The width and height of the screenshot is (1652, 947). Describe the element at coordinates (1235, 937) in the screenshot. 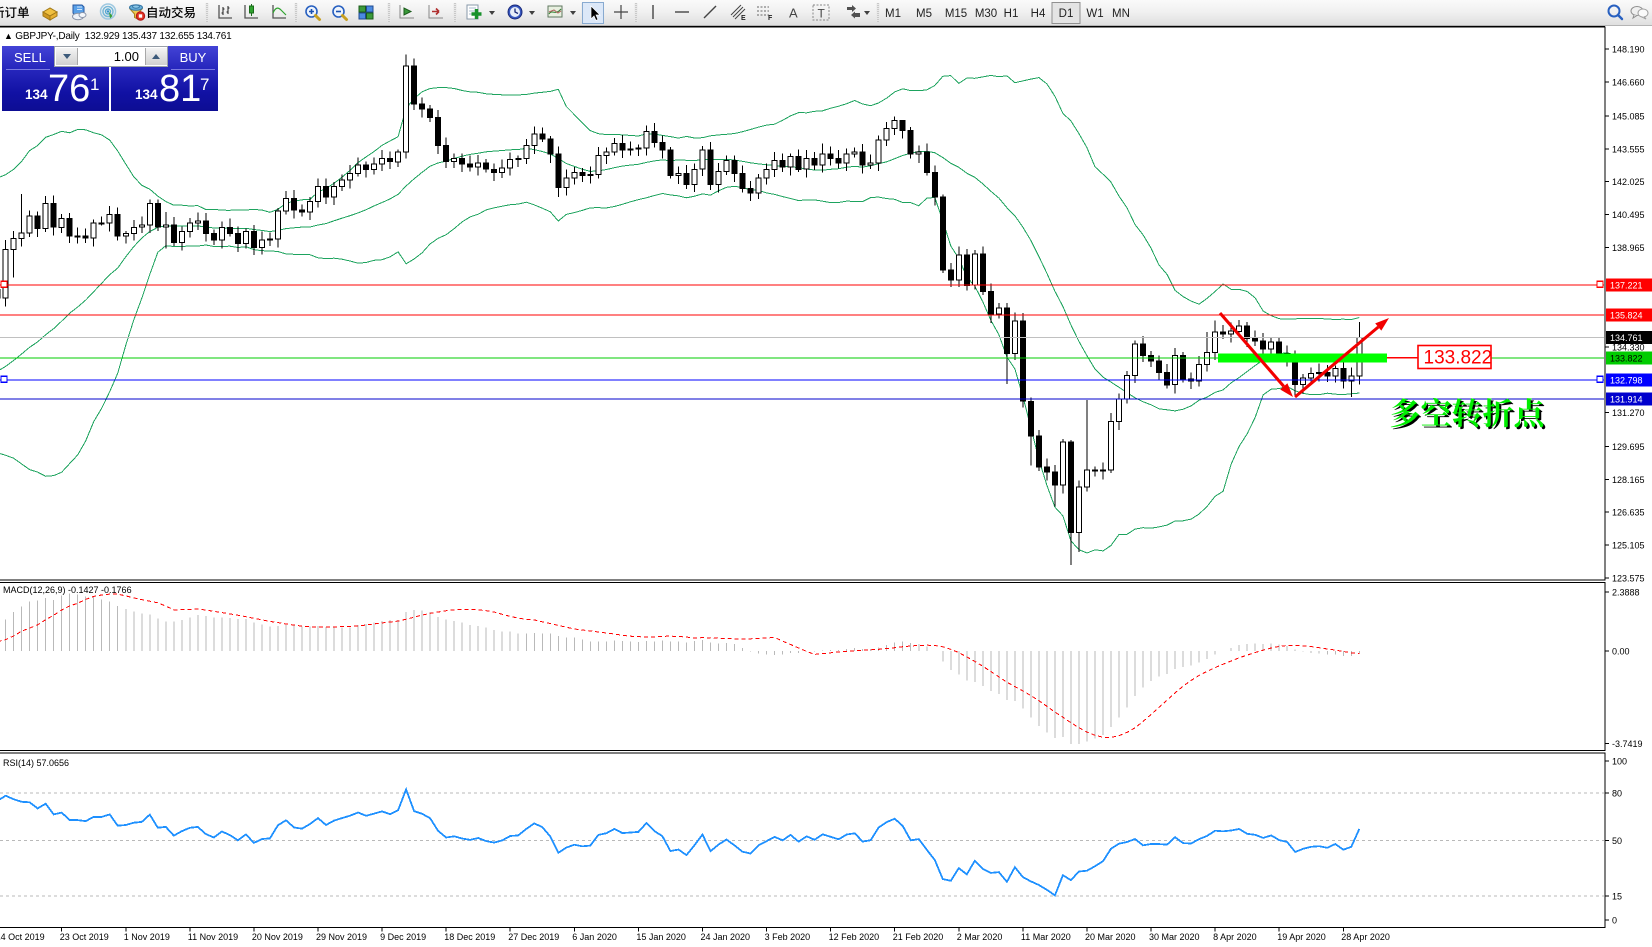

I see `svg-text: 8 Apr 2020` at that location.